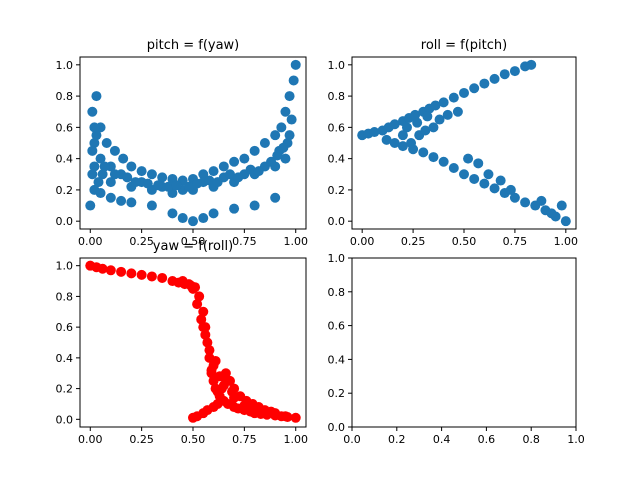 The height and width of the screenshot is (480, 640). What do you see at coordinates (193, 143) in the screenshot?
I see `scatter-points` at bounding box center [193, 143].